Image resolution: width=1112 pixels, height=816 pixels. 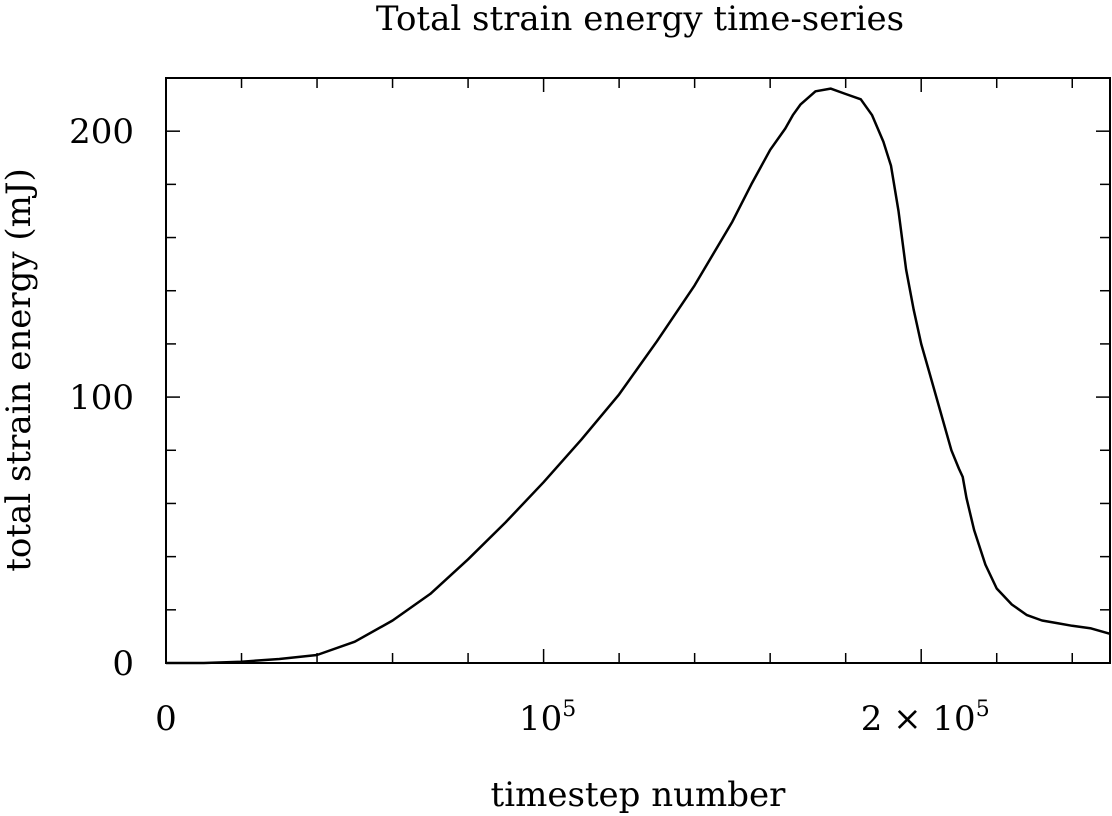 What do you see at coordinates (19, 370) in the screenshot?
I see `y-axis-label: total strain energy (mJ)` at bounding box center [19, 370].